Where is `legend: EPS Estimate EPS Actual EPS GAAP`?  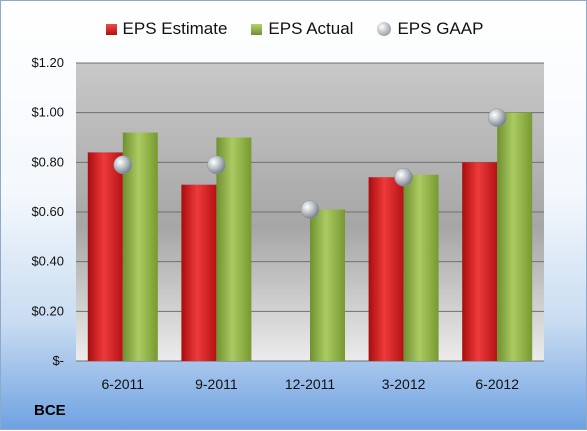
legend: EPS Estimate EPS Actual EPS GAAP is located at coordinates (294, 29).